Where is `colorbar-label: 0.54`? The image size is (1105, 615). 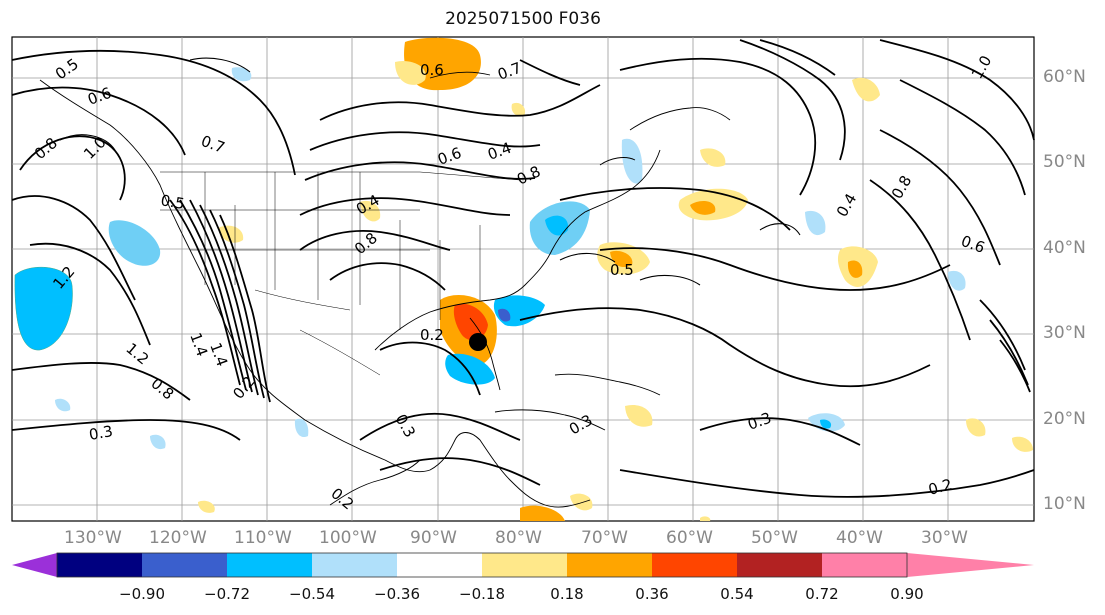 colorbar-label: 0.54 is located at coordinates (737, 594).